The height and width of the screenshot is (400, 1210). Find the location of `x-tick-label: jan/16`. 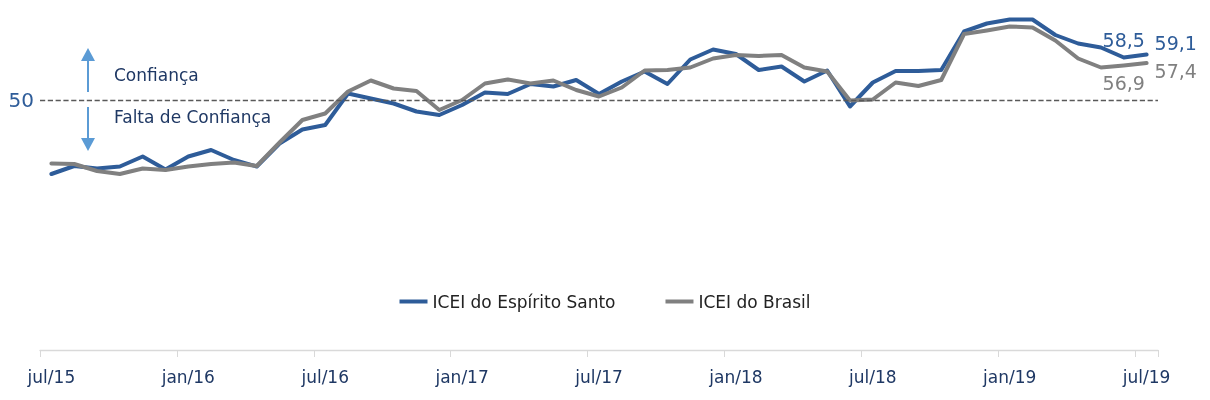

x-tick-label: jan/16 is located at coordinates (187, 376).